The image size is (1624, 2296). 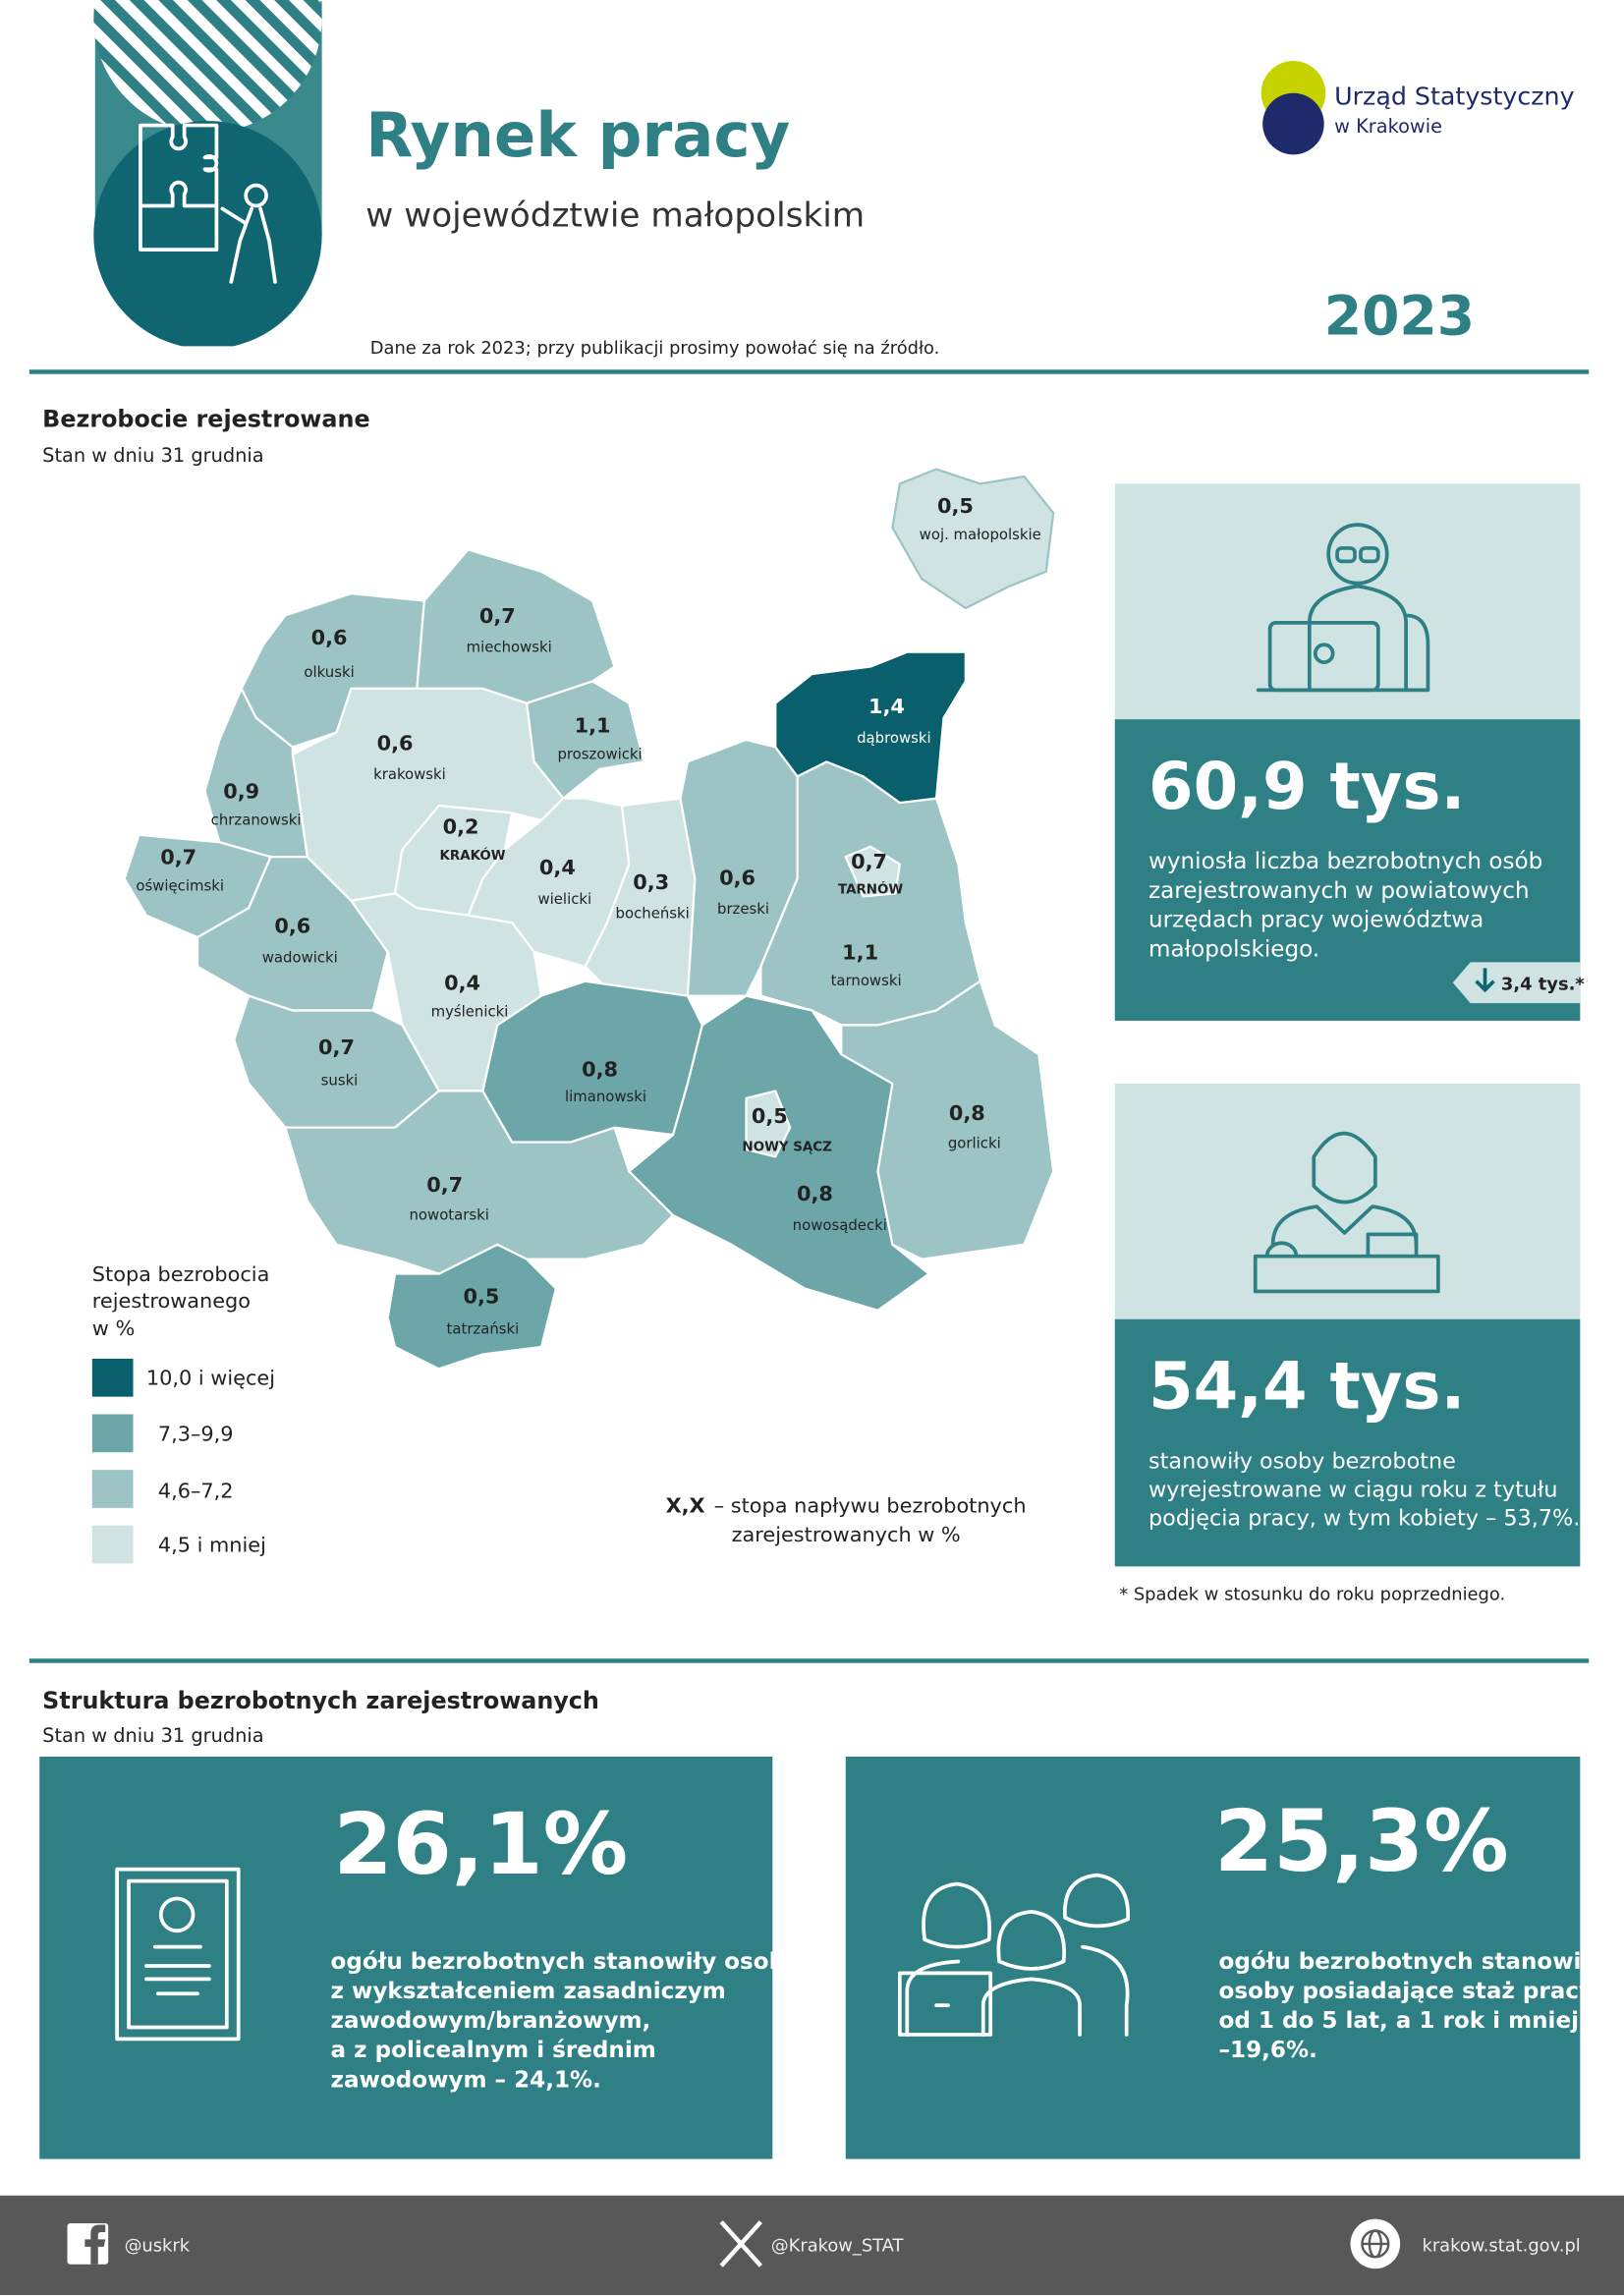 I want to click on legend-title: w %, so click(x=113, y=1328).